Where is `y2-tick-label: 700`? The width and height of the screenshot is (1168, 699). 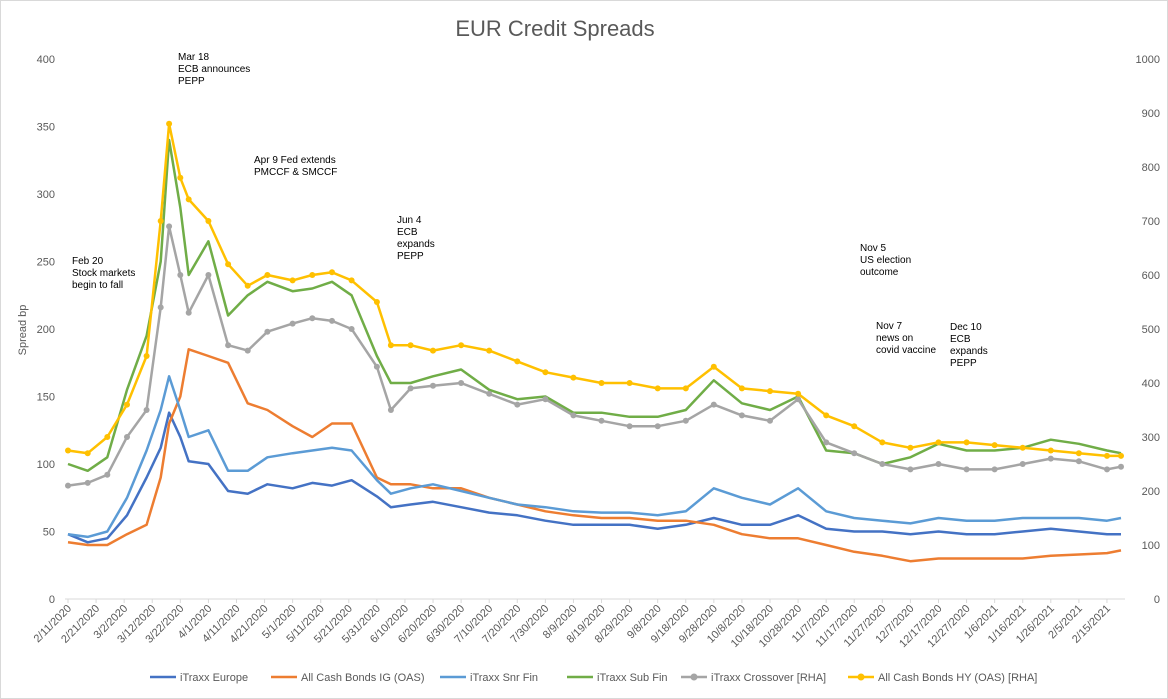
y2-tick-label: 700 is located at coordinates (1151, 222).